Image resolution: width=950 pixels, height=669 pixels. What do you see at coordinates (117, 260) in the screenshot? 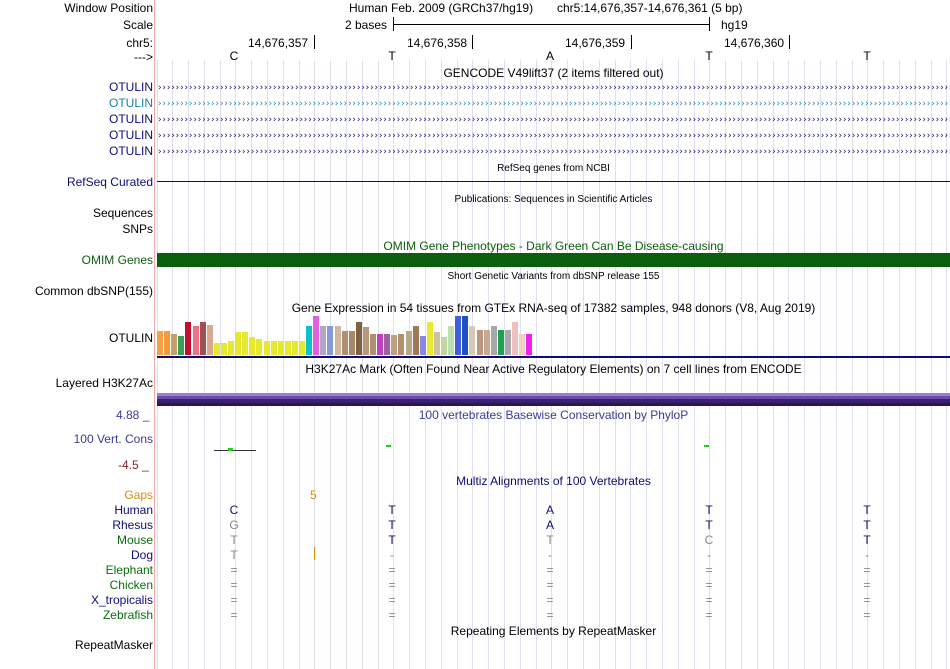
I see `omim-track-label: OMIM Genes` at bounding box center [117, 260].